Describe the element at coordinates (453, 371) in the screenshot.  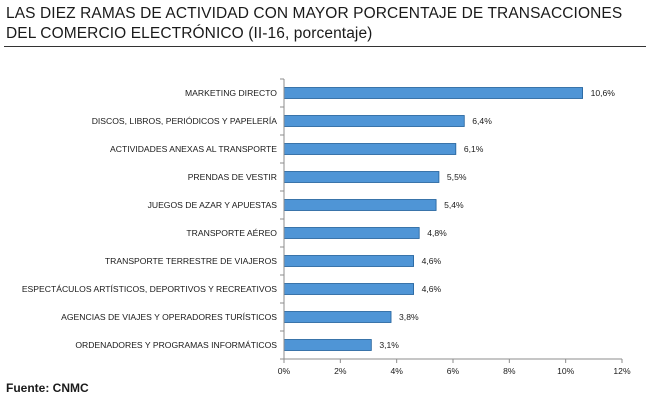
I see `x-tick-label: 6%` at that location.